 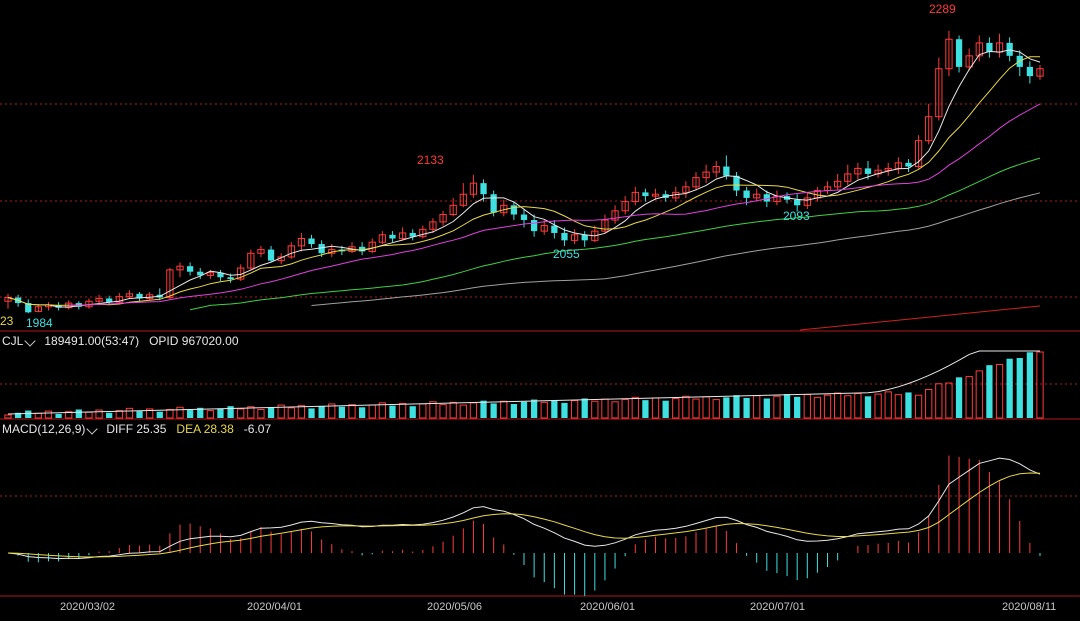 What do you see at coordinates (13, 341) in the screenshot?
I see `volume-indicator-label: CJL` at bounding box center [13, 341].